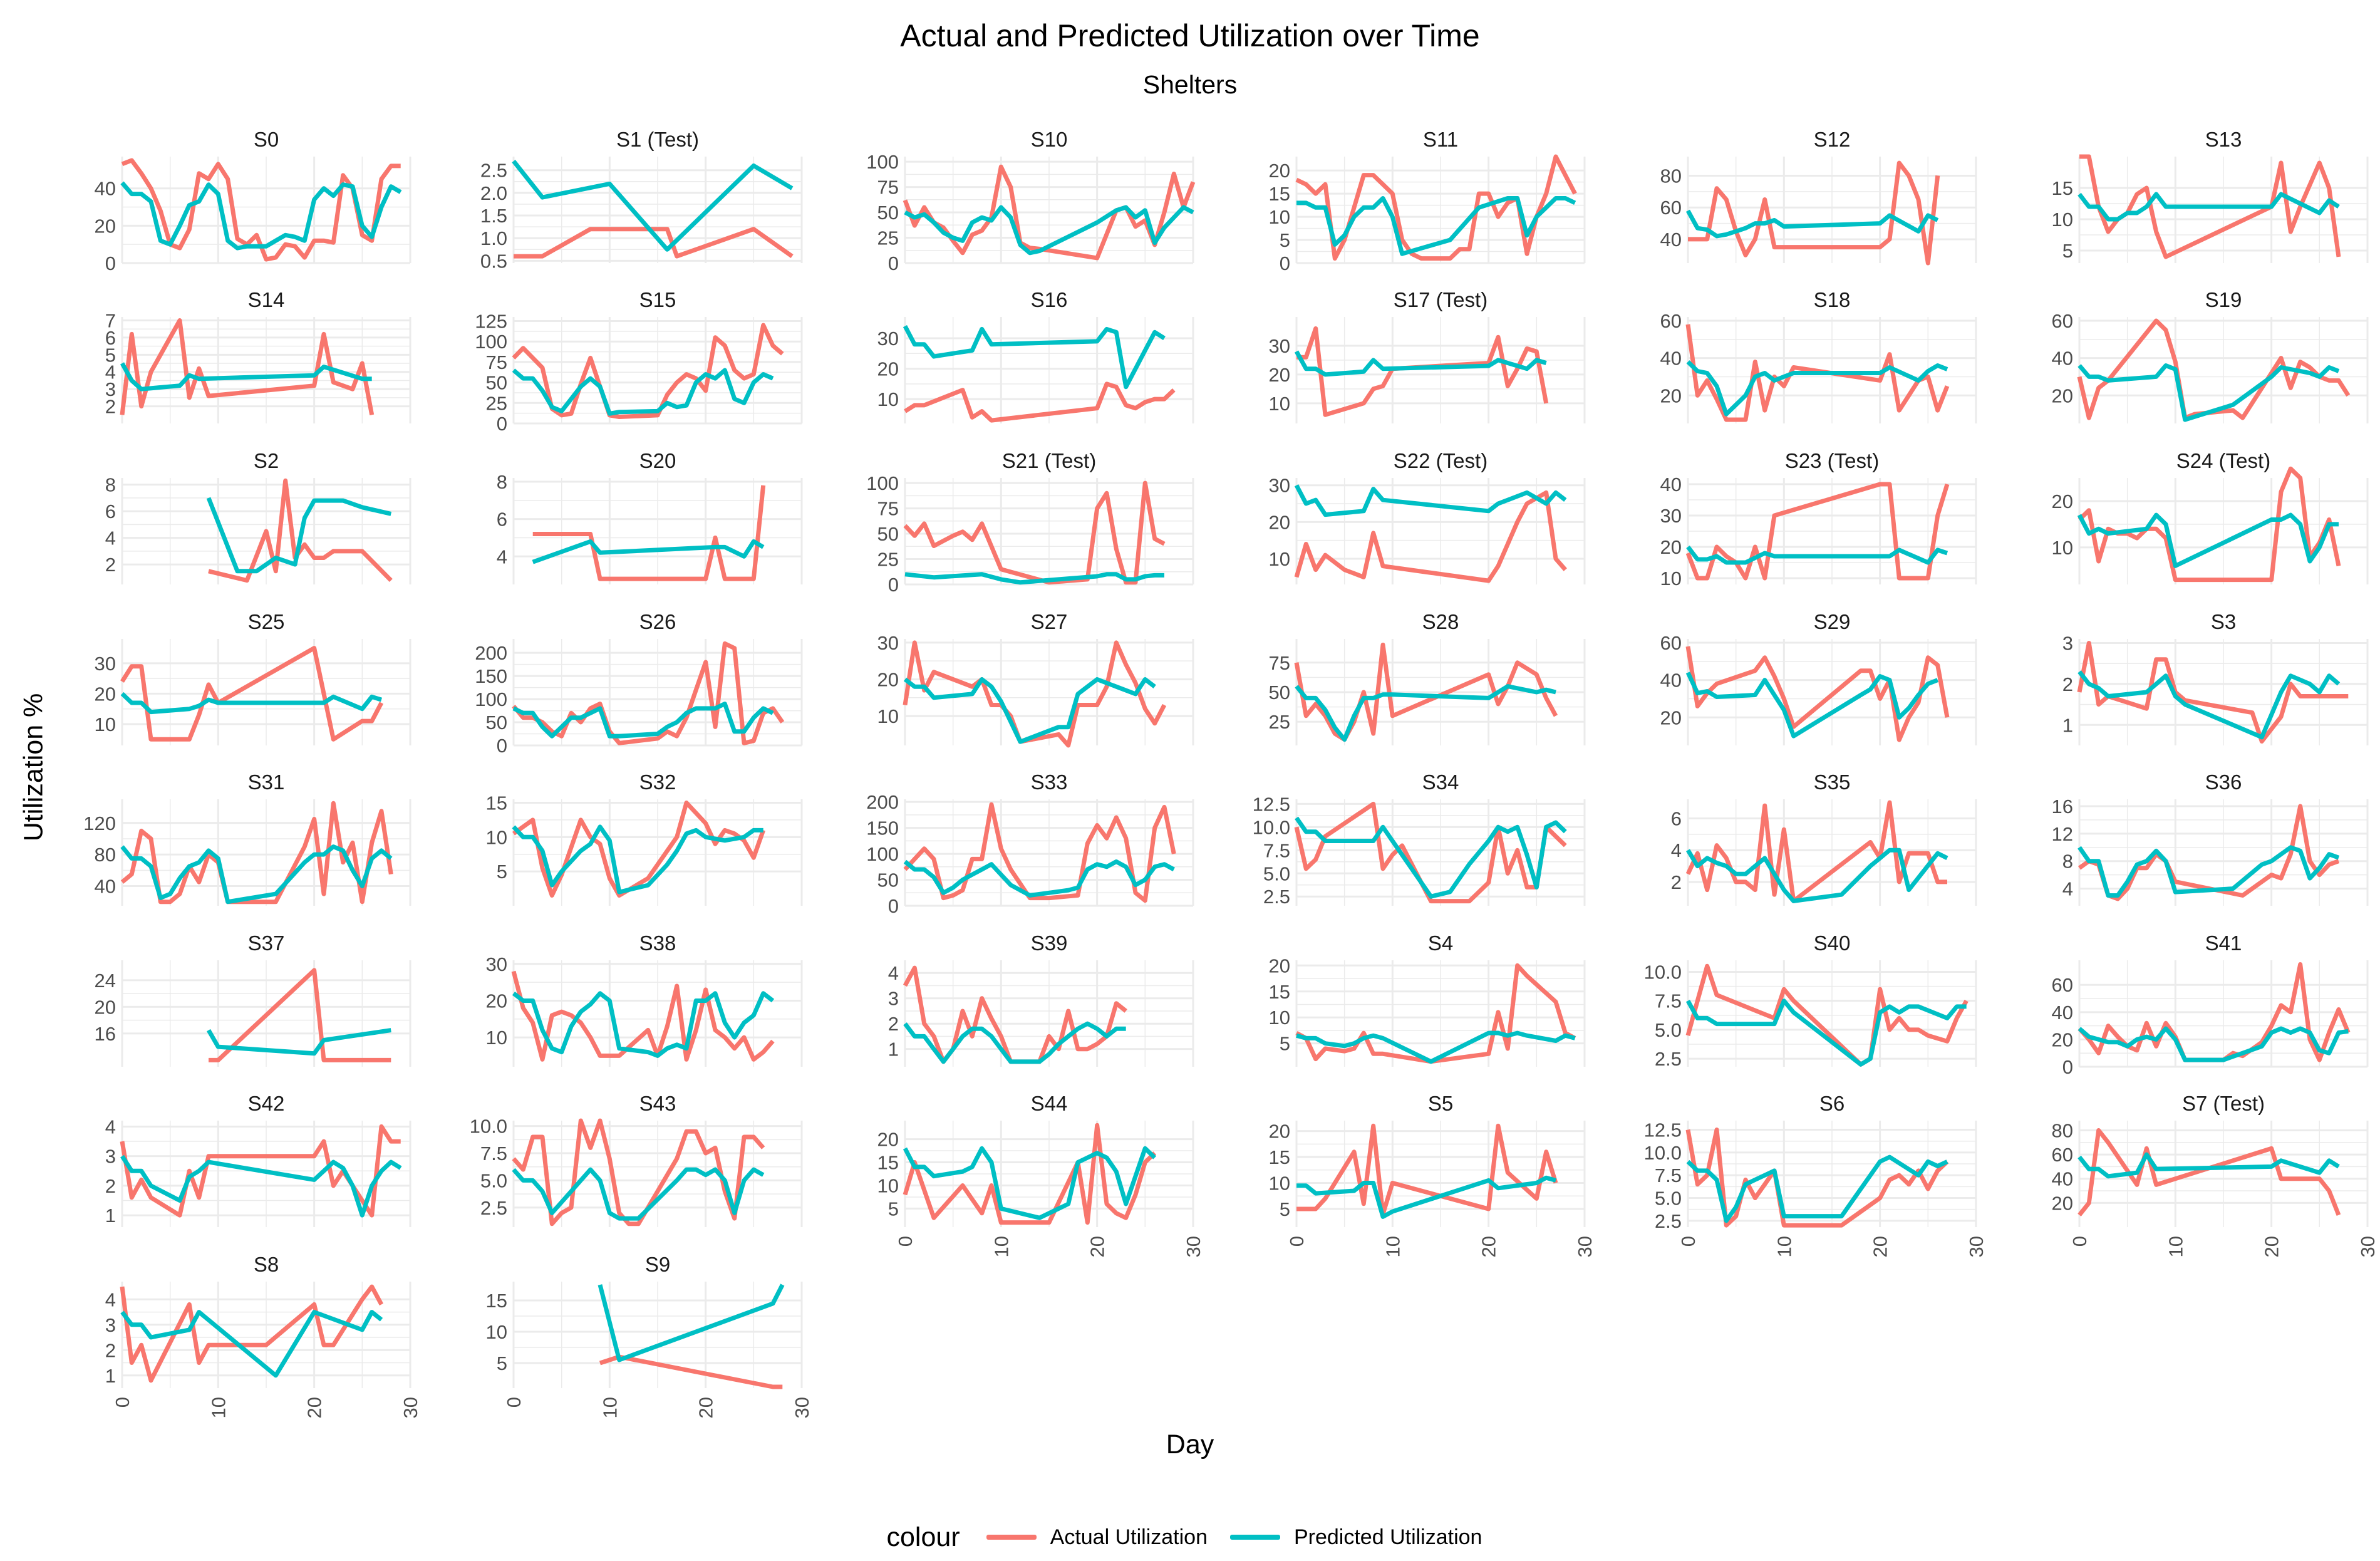  What do you see at coordinates (2213, 1044) in the screenshot?
I see `series-predicted-s41` at bounding box center [2213, 1044].